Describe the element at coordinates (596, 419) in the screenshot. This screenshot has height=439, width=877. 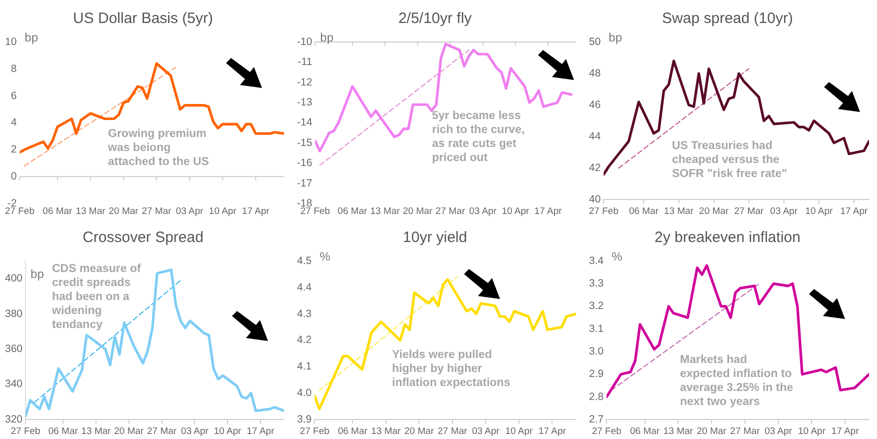
I see `y-tick-label: 2.7` at that location.